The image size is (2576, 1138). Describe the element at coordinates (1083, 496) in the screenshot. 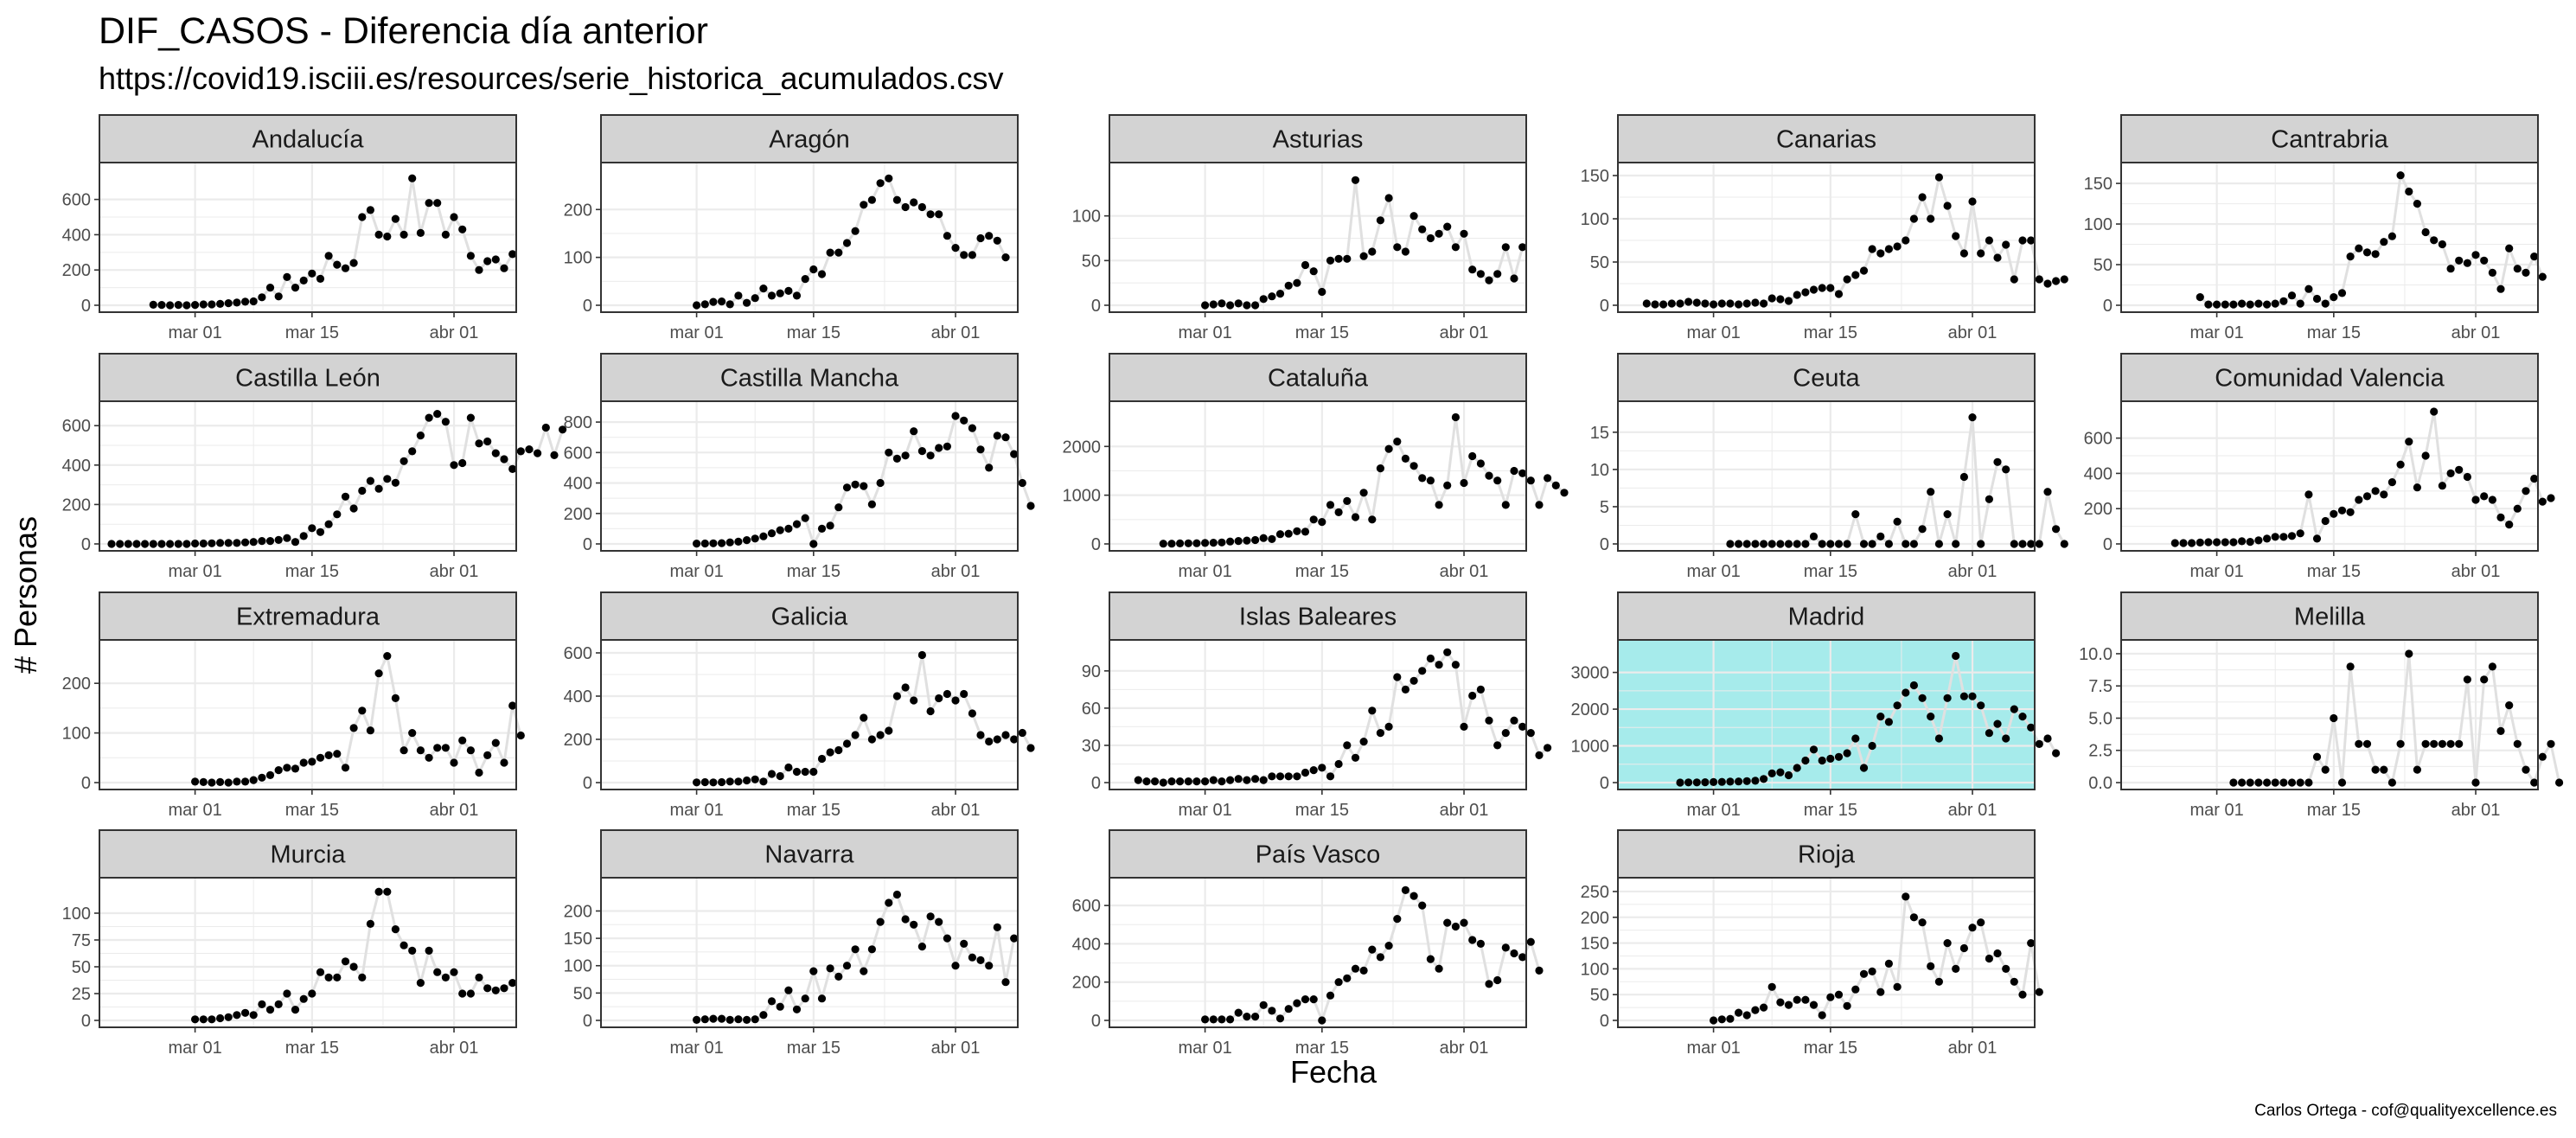

I see `y-tick-label: 1000` at that location.